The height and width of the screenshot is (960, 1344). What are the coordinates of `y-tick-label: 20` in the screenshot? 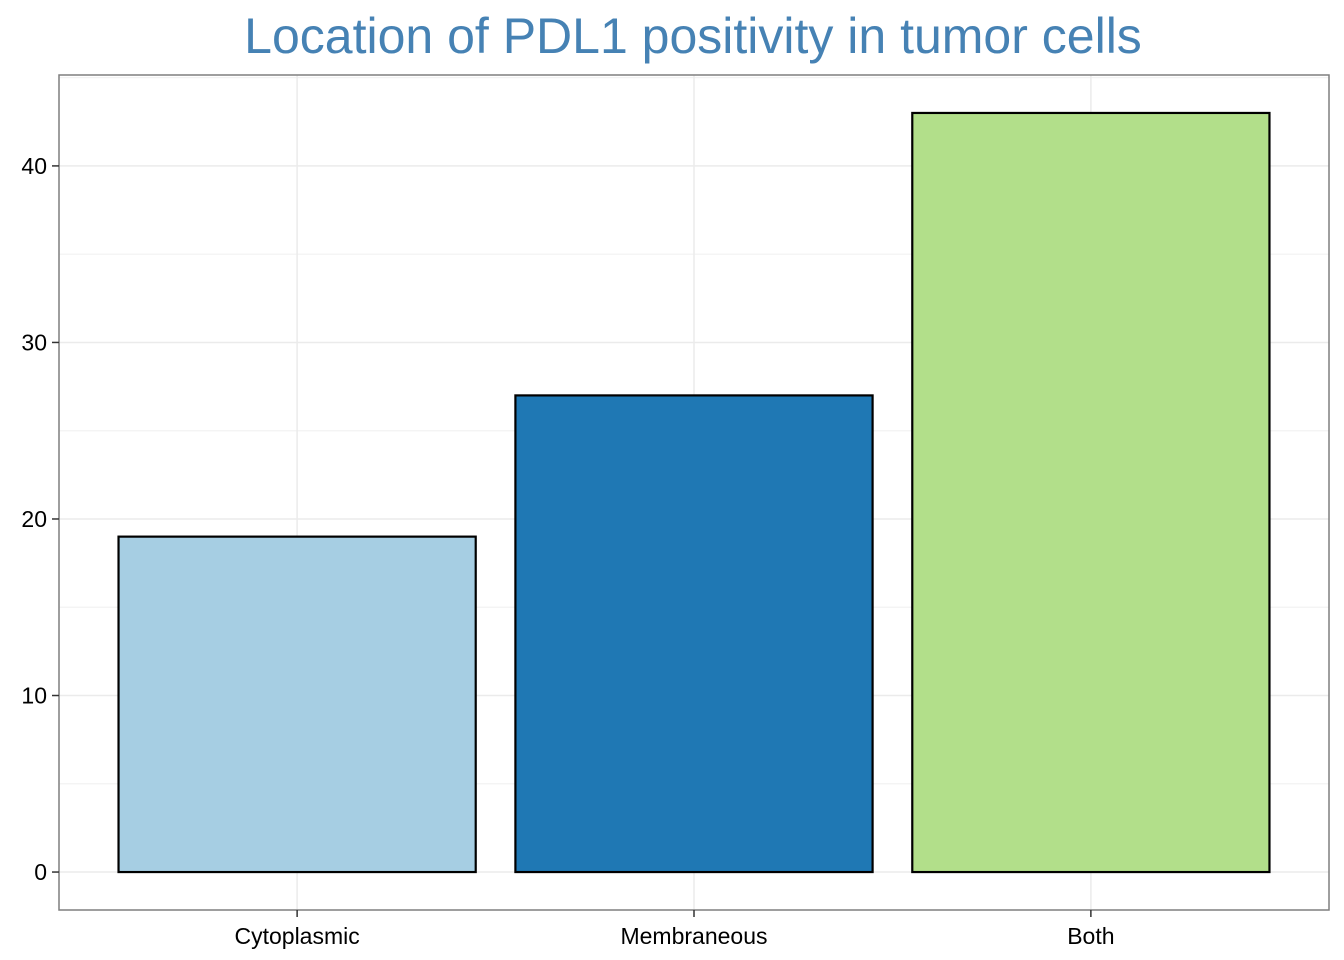 It's located at (34, 519).